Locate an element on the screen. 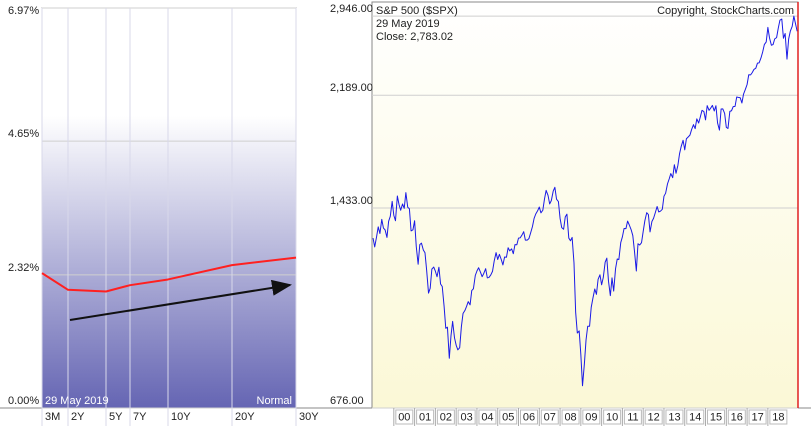 The width and height of the screenshot is (811, 431). trend-arrow is located at coordinates (180, 300).